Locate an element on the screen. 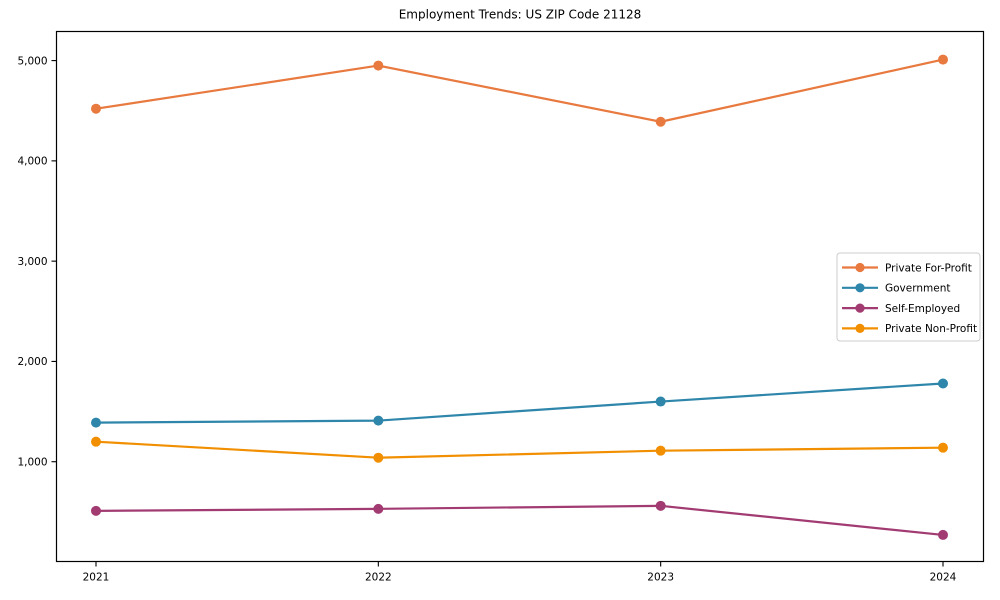 The width and height of the screenshot is (1000, 600). y-tick-label: 5,000 is located at coordinates (32, 61).